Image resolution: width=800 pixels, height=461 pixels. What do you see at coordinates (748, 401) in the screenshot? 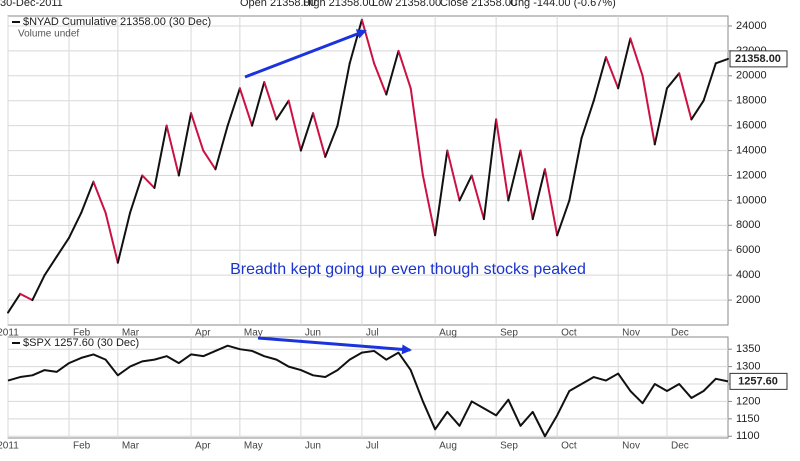
I see `y-tick-label: 1200` at bounding box center [748, 401].